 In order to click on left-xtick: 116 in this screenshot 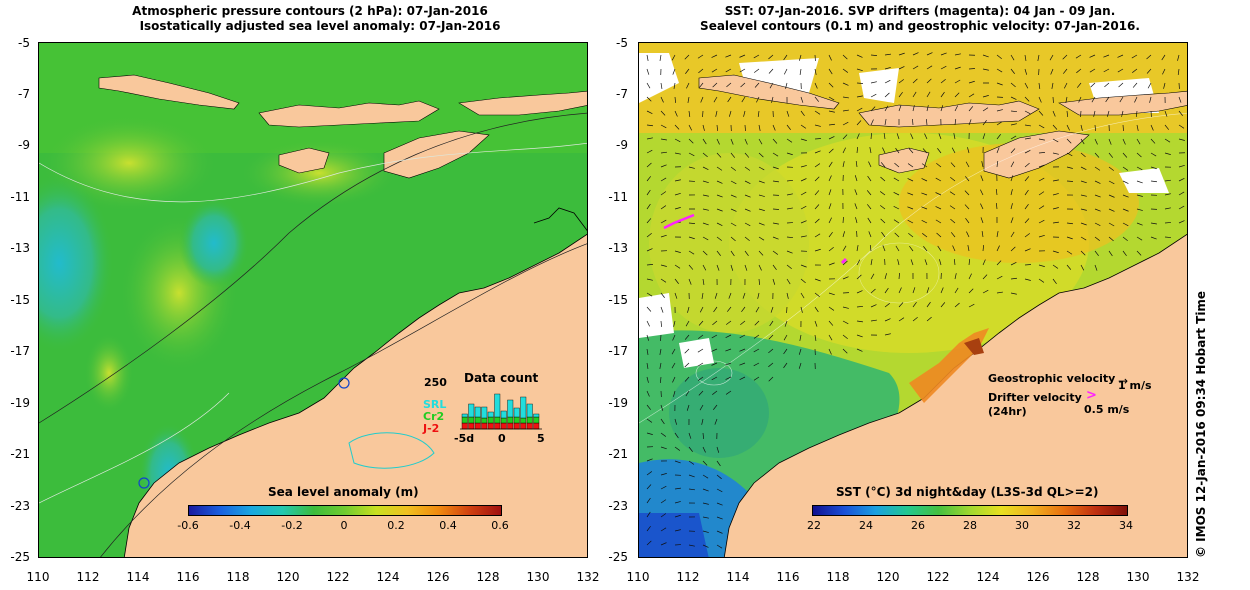, I will do `click(188, 577)`.